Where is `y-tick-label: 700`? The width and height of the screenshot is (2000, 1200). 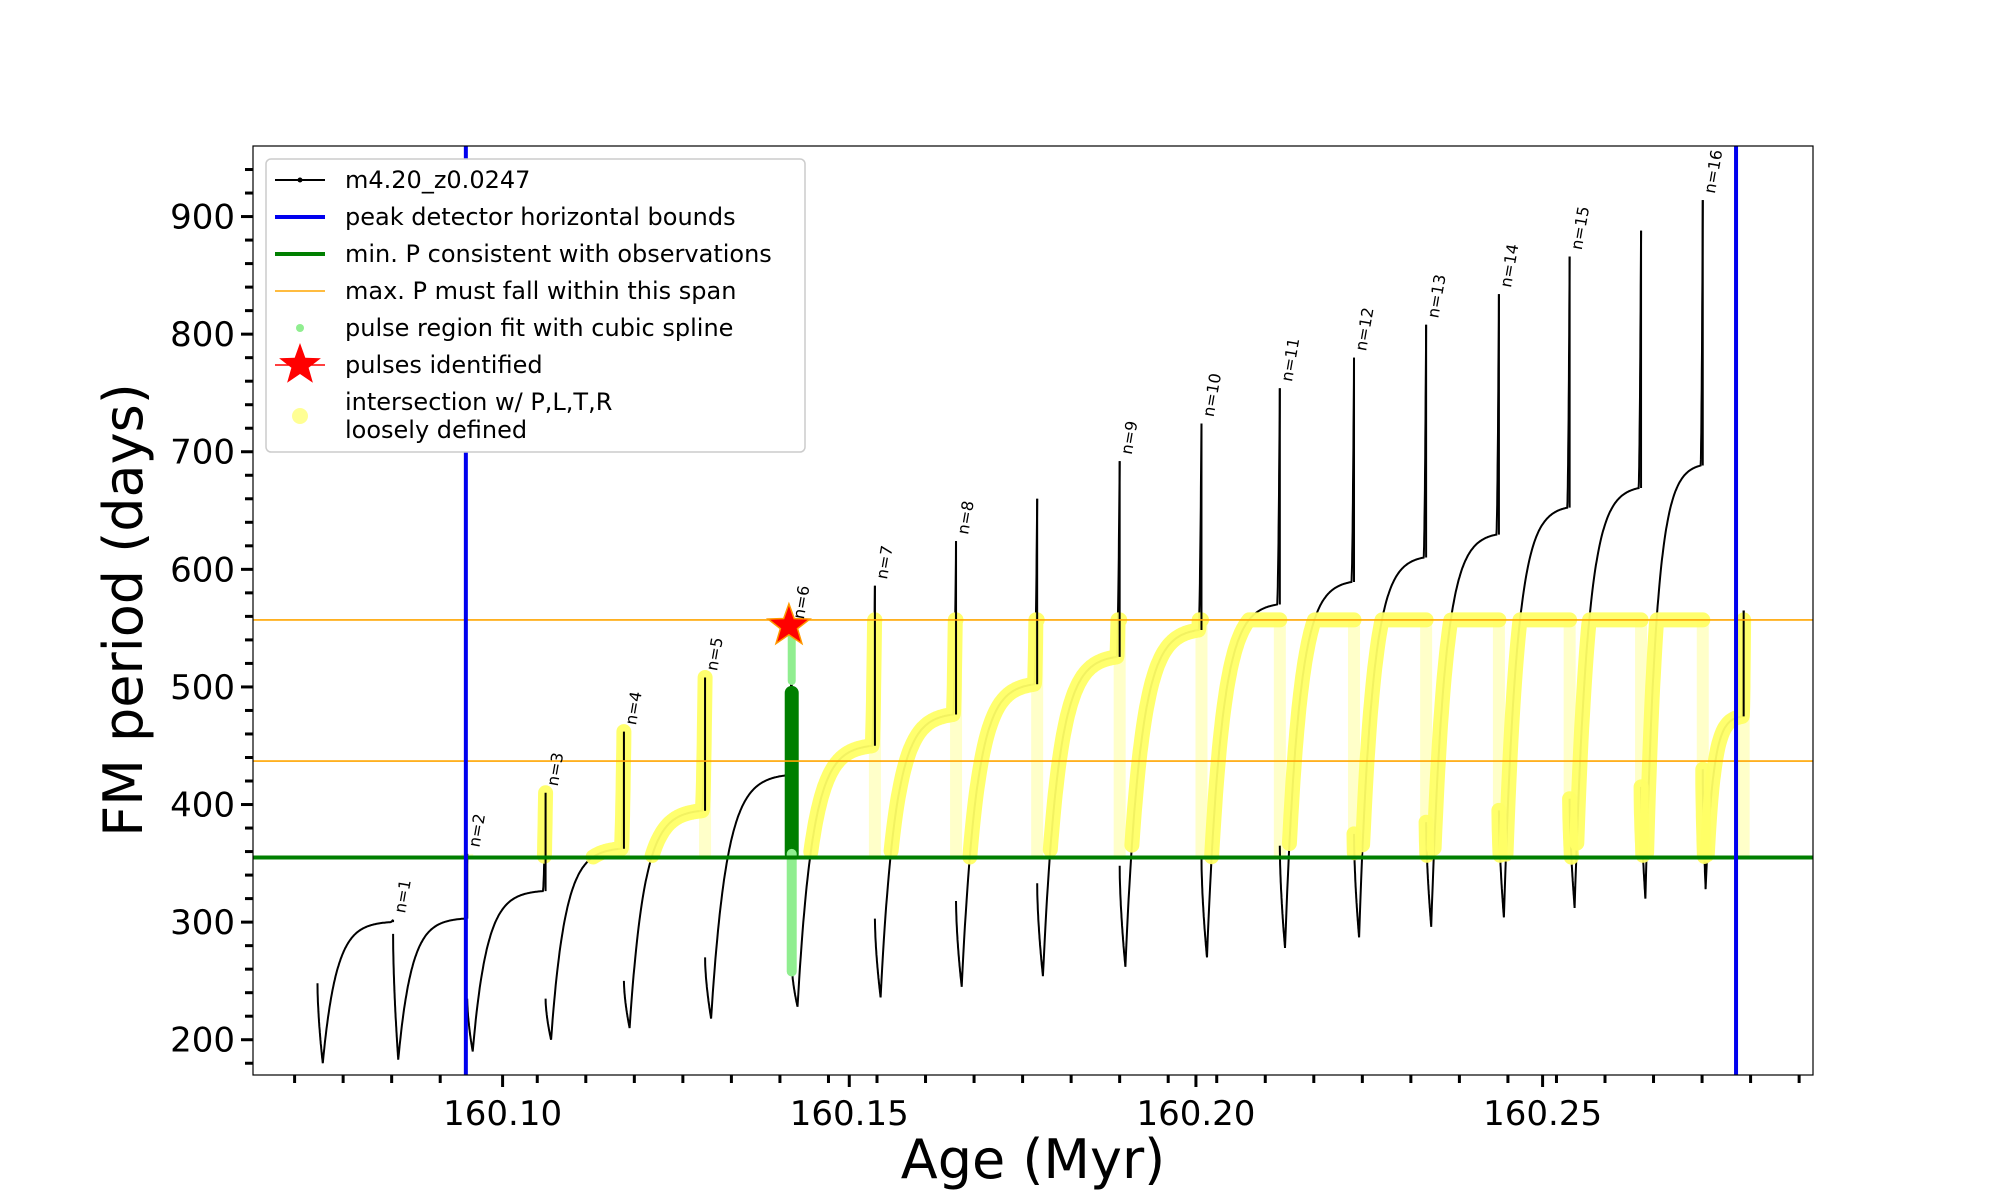
y-tick-label: 700 is located at coordinates (202, 453).